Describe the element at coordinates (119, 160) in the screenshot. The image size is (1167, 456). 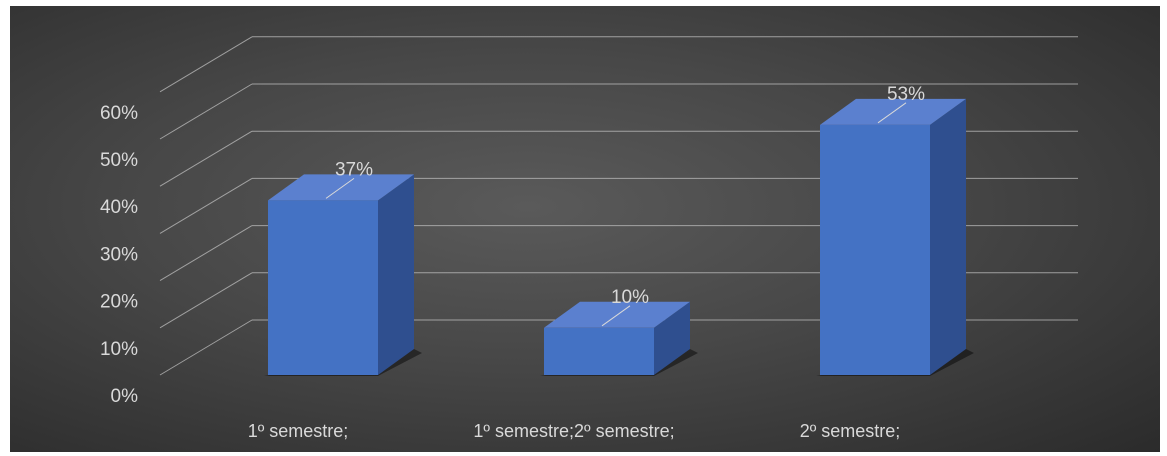
I see `y-tick-label: 50%` at that location.